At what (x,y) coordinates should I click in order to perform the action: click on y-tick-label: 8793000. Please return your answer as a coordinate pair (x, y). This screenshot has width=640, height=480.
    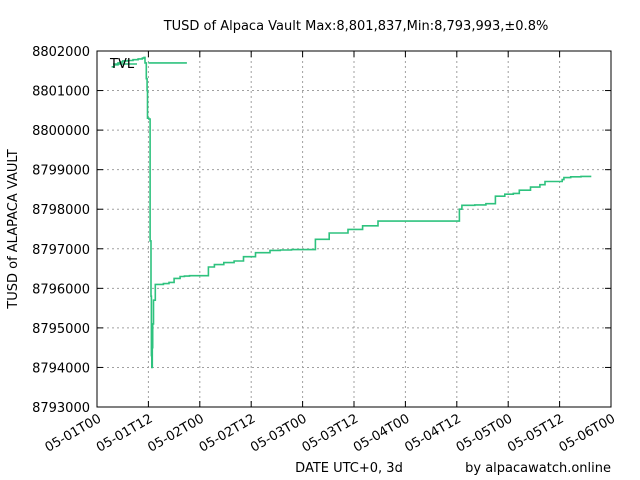
    Looking at the image, I should click on (61, 408).